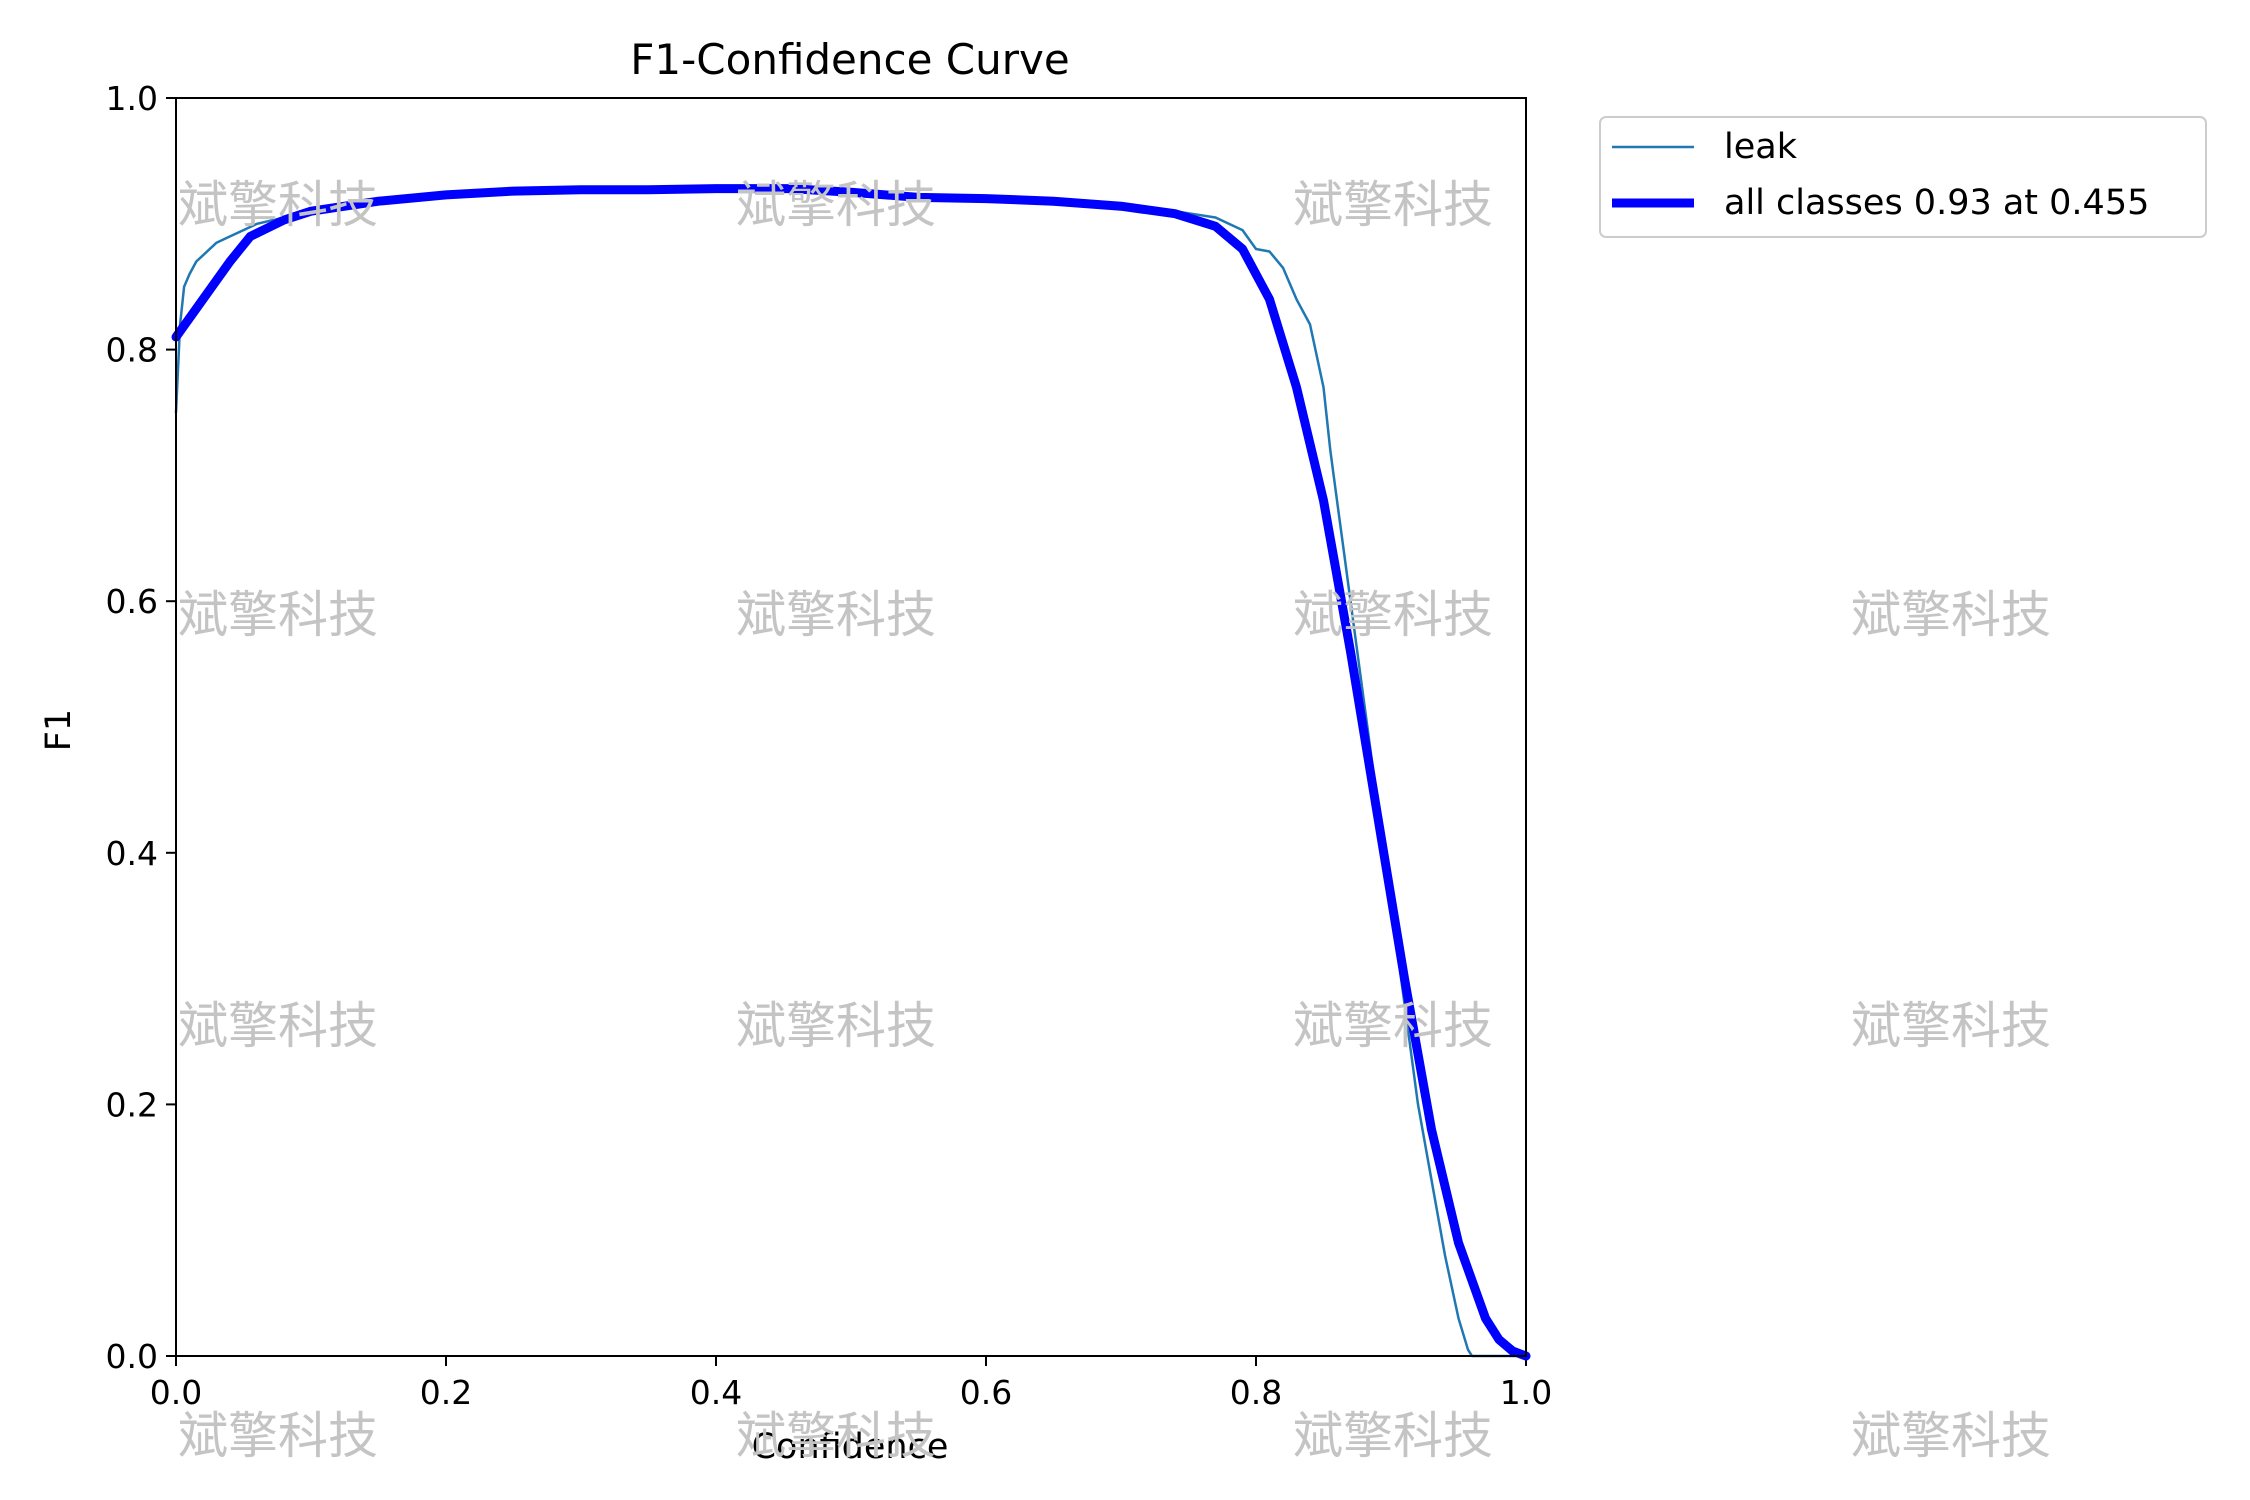  Describe the element at coordinates (176, 1392) in the screenshot. I see `x-tick-label: 0.0` at that location.